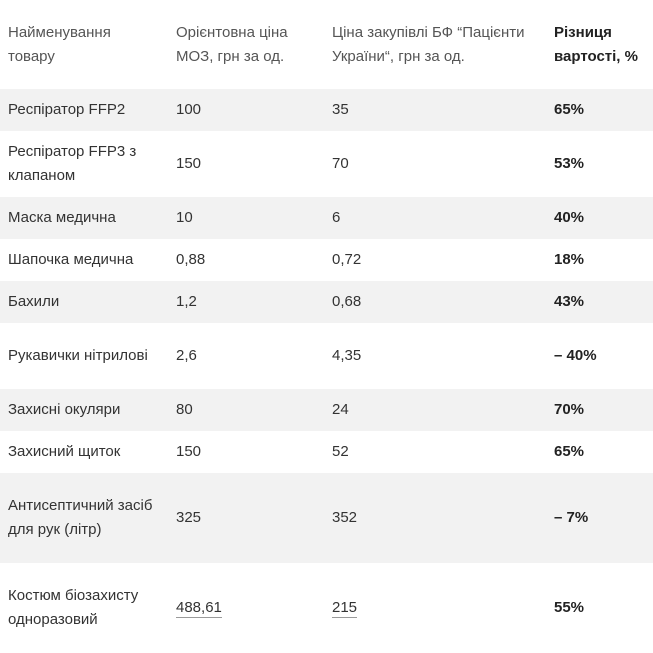 This screenshot has width=653, height=653. Describe the element at coordinates (336, 217) in the screenshot. I see `cell-text: 6` at that location.